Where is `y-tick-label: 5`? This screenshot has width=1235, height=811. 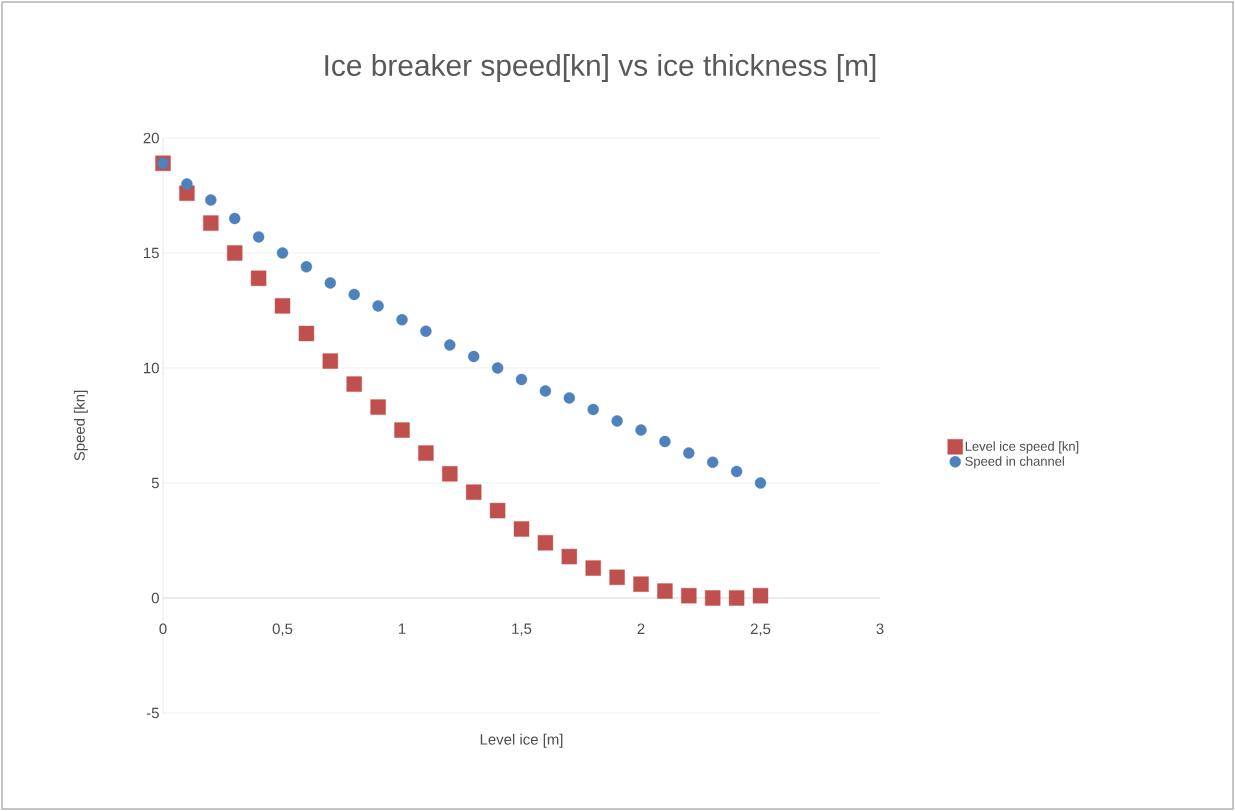
y-tick-label: 5 is located at coordinates (155, 483).